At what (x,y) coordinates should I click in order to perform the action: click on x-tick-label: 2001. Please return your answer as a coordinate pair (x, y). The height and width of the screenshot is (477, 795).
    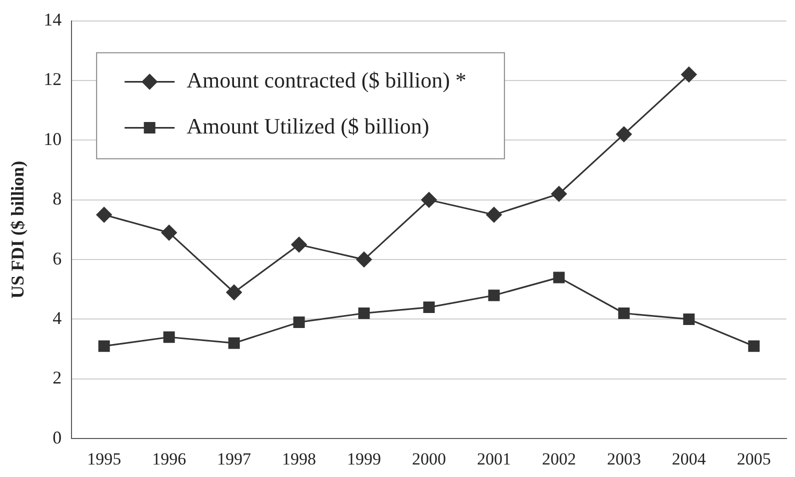
    Looking at the image, I should click on (493, 458).